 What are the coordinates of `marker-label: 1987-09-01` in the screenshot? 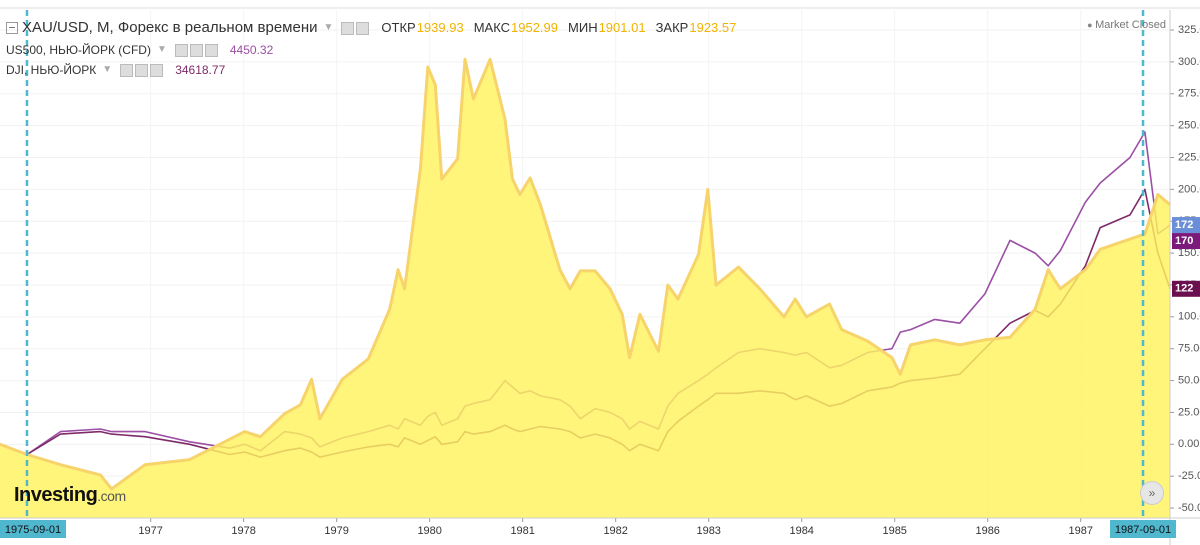 It's located at (1143, 530).